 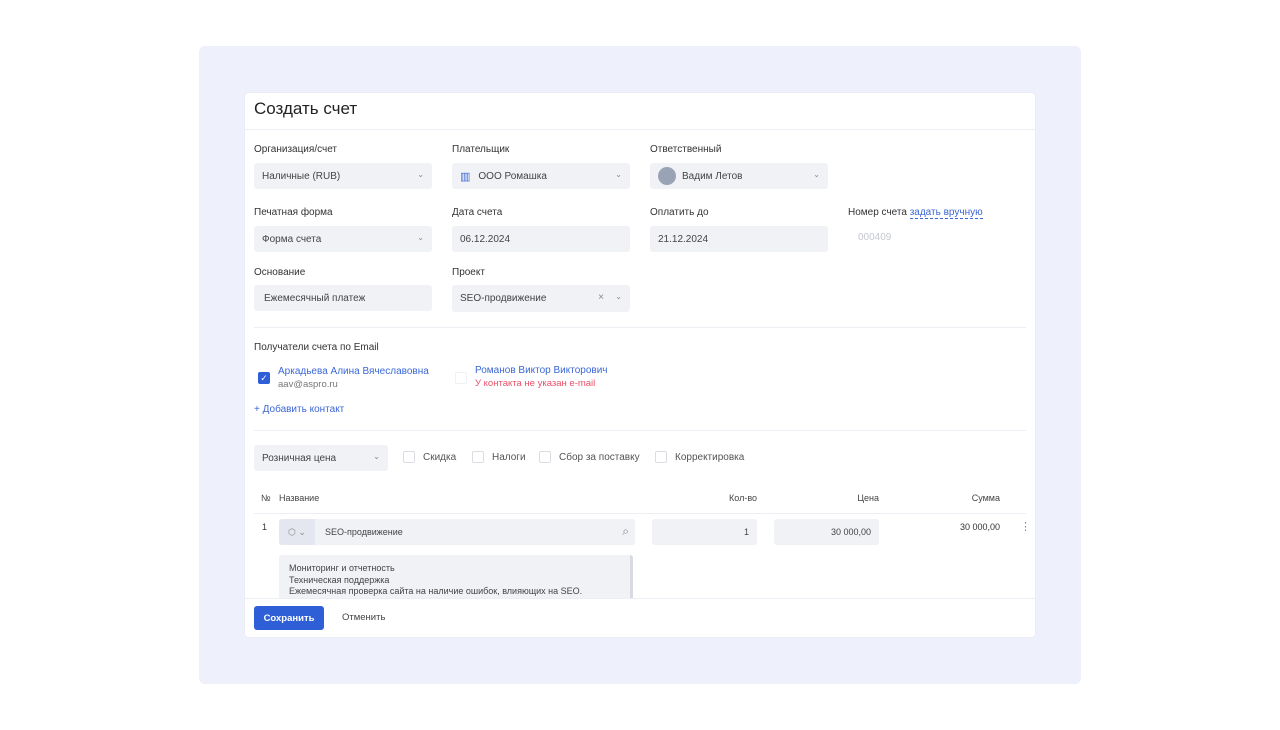 I want to click on delivery-fee-label: Сбор за поставку, so click(x=599, y=457).